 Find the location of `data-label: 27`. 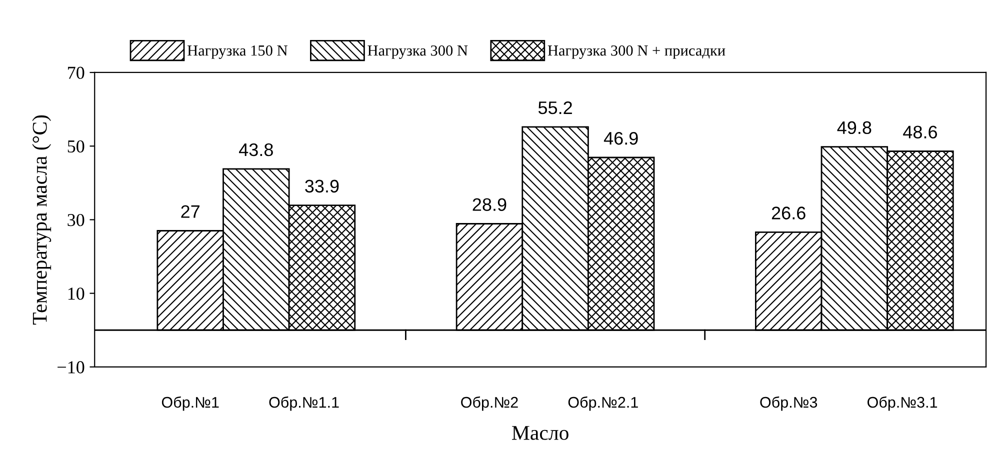

data-label: 27 is located at coordinates (190, 211).